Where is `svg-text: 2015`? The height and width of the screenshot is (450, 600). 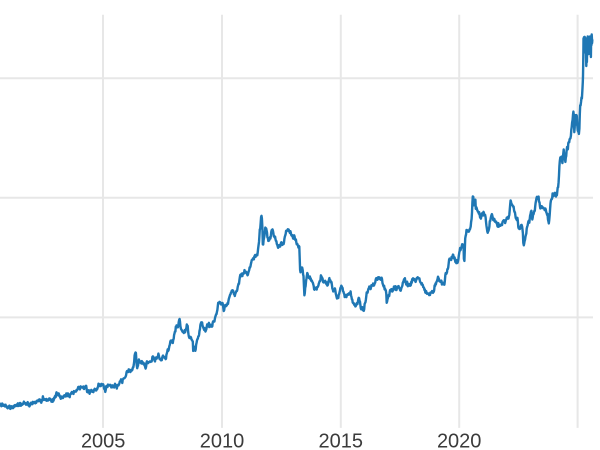
svg-text: 2015 is located at coordinates (341, 440).